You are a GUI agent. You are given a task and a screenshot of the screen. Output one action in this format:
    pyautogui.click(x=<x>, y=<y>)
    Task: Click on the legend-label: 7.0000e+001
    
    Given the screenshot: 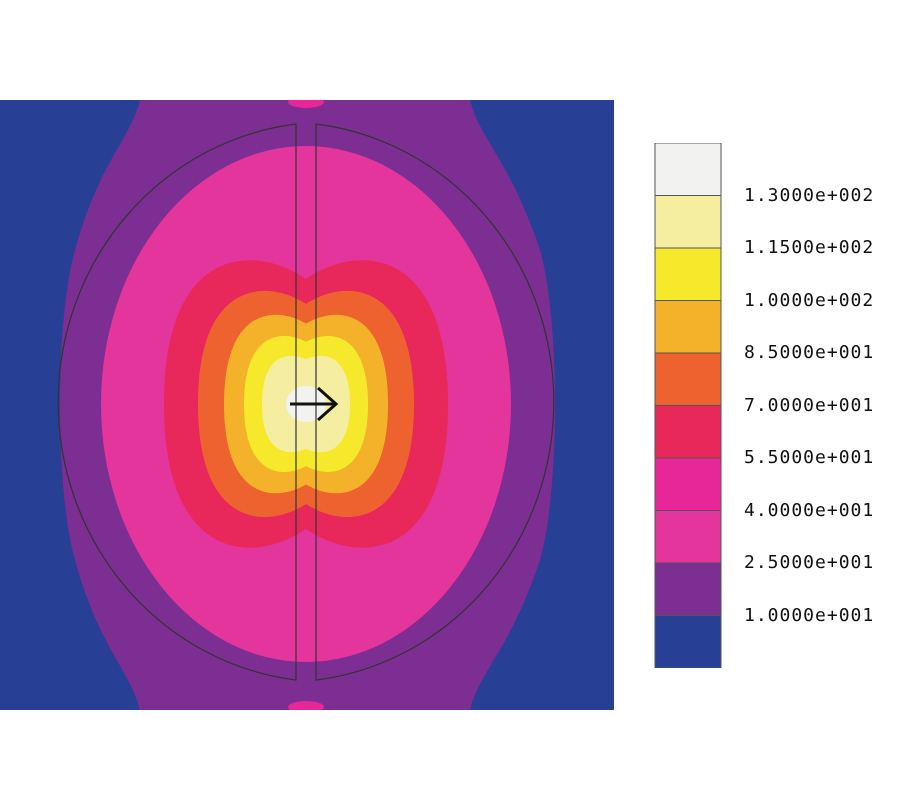 What is the action you would take?
    pyautogui.click(x=809, y=405)
    